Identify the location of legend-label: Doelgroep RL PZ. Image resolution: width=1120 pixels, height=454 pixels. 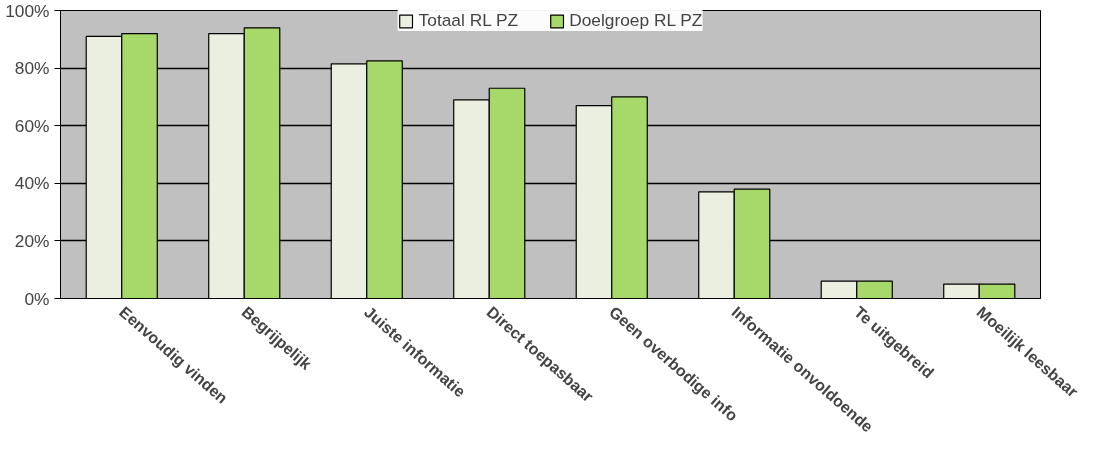
(636, 20).